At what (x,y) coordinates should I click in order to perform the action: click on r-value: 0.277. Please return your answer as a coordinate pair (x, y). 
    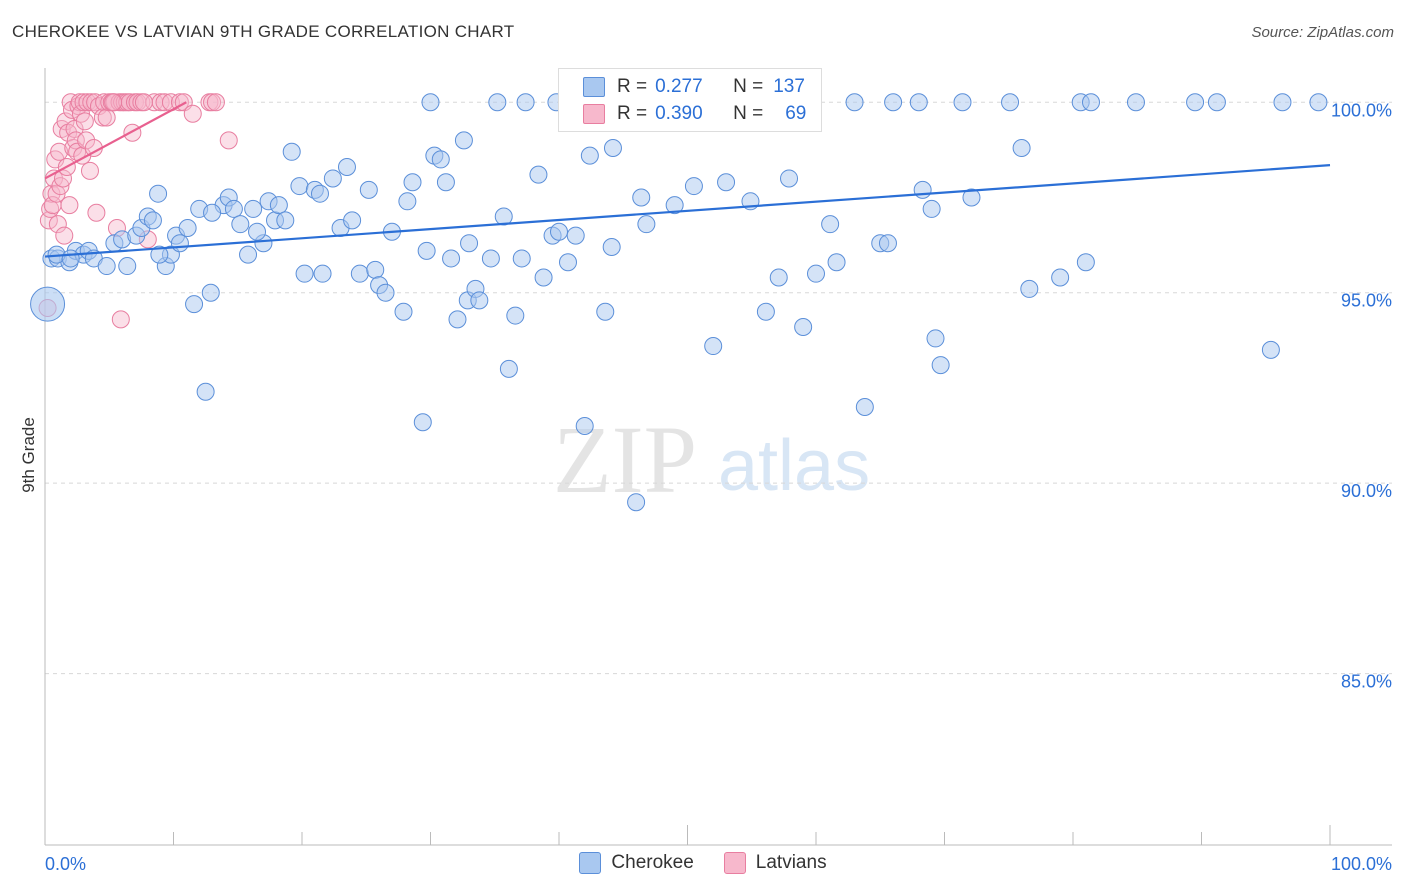
    Looking at the image, I should click on (679, 86).